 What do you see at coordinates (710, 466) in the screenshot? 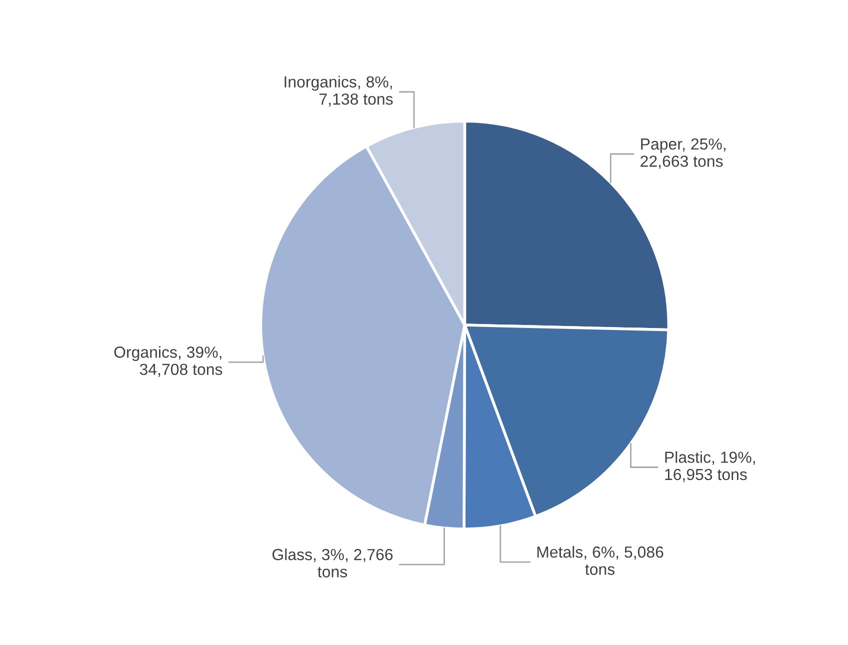
I see `slice-label: Plastic, 19%, 16,953 tons` at bounding box center [710, 466].